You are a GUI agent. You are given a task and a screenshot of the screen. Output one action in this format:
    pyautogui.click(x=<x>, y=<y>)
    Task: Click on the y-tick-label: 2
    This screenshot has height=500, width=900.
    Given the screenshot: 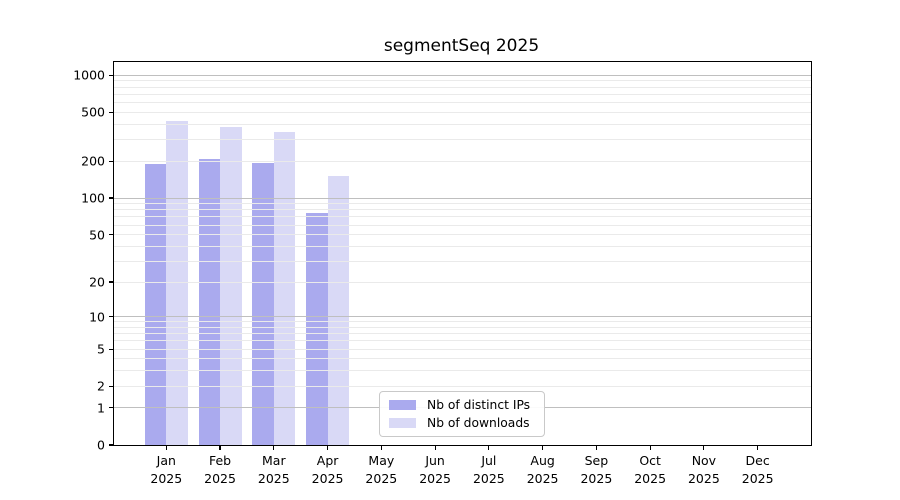 What is the action you would take?
    pyautogui.click(x=101, y=386)
    